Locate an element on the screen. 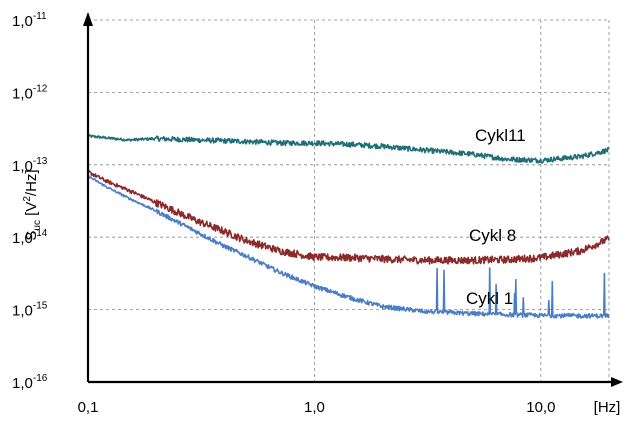 The height and width of the screenshot is (430, 633). y-tick-exponent: -13 is located at coordinates (40, 161).